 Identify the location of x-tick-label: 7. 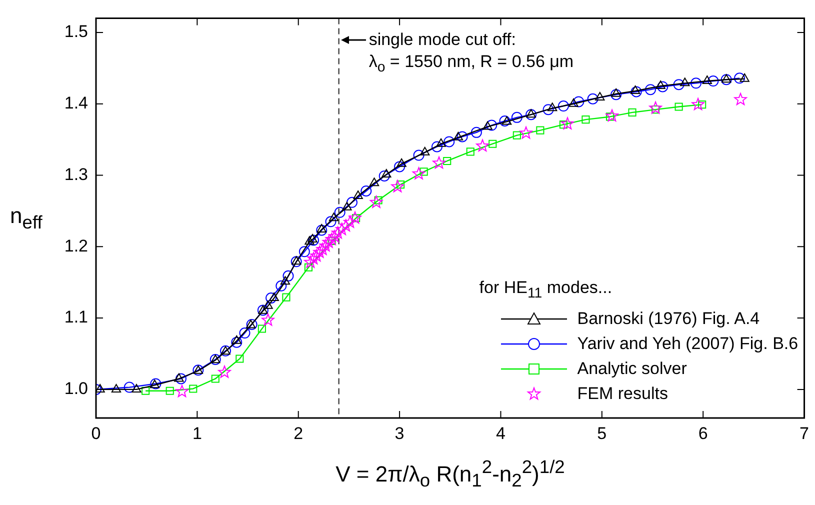
(805, 433).